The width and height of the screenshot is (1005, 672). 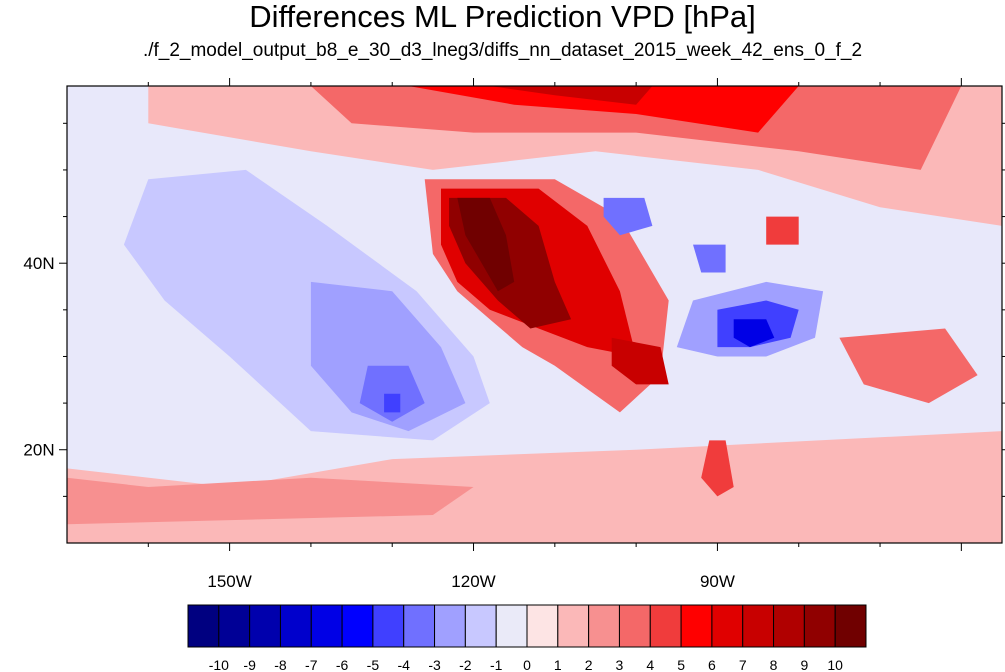 What do you see at coordinates (835, 664) in the screenshot?
I see `colorbar-label: 10` at bounding box center [835, 664].